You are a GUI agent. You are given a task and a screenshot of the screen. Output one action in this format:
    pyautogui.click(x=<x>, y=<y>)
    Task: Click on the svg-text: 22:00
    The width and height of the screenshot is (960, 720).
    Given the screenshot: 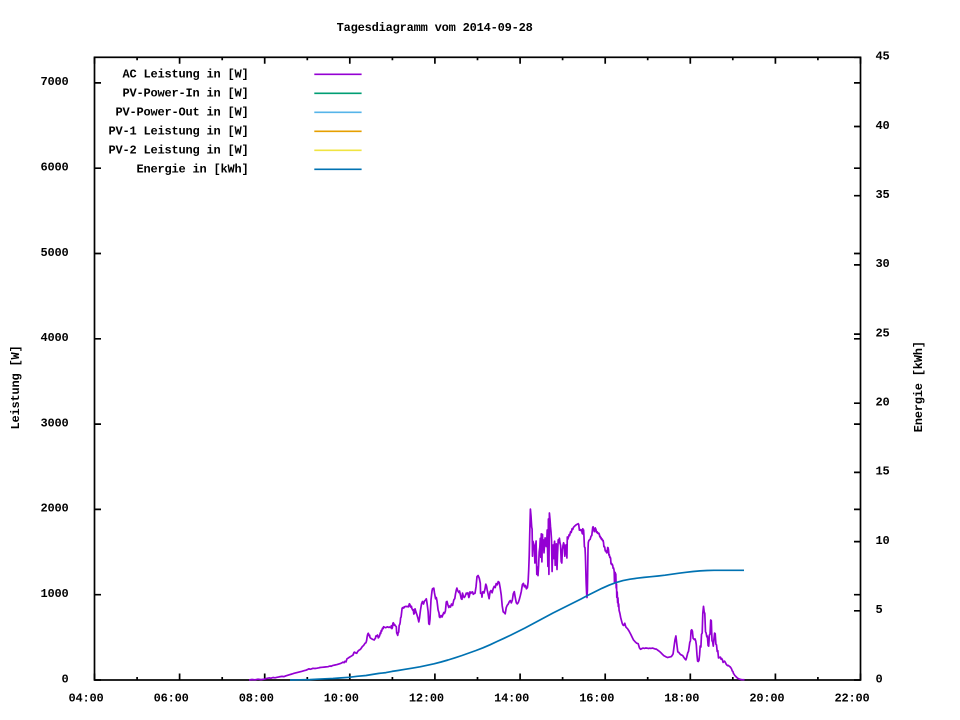 What is the action you would take?
    pyautogui.click(x=851, y=699)
    